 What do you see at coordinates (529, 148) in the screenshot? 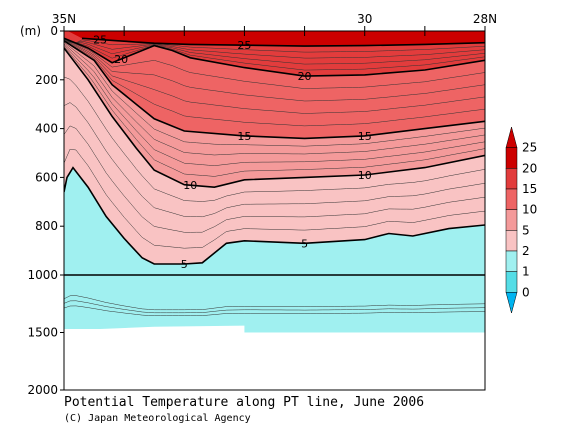
I see `colorbar-label: 25` at bounding box center [529, 148].